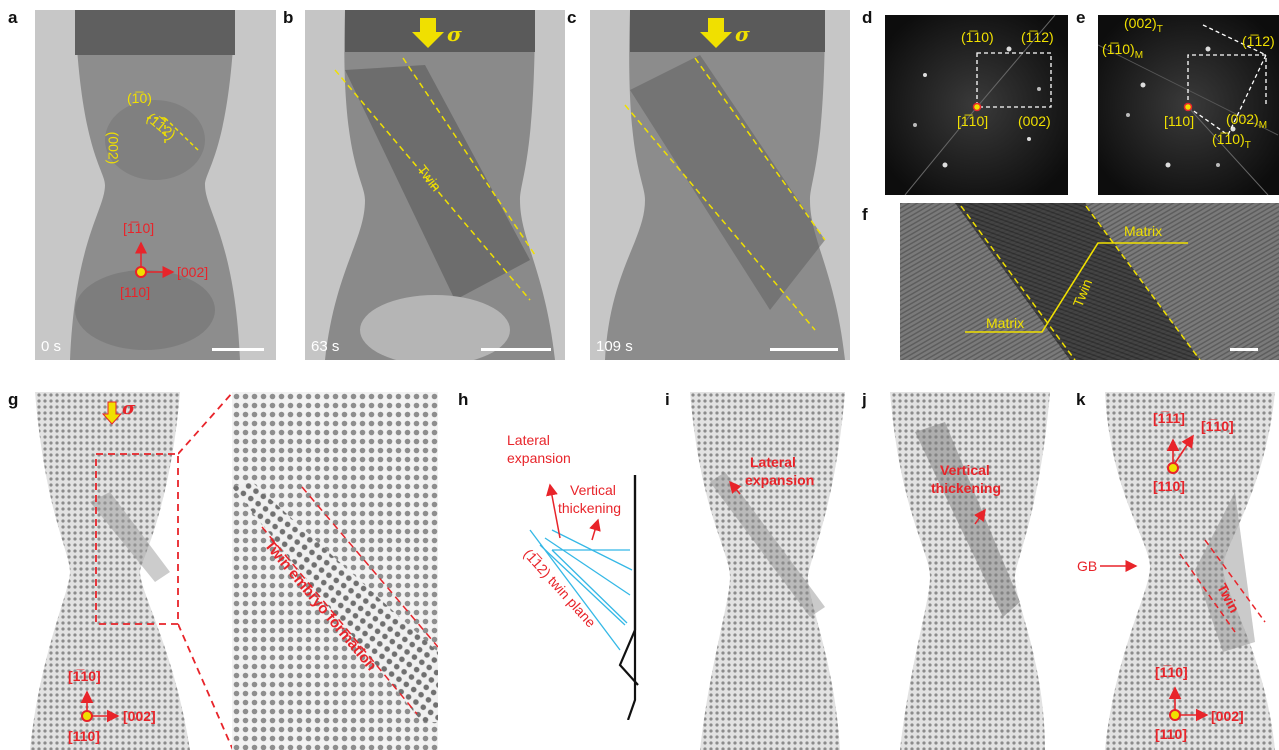  Describe the element at coordinates (1118, 49) in the screenshot. I see `spot-110bar-matrix-text: (1̅10)` at that location.